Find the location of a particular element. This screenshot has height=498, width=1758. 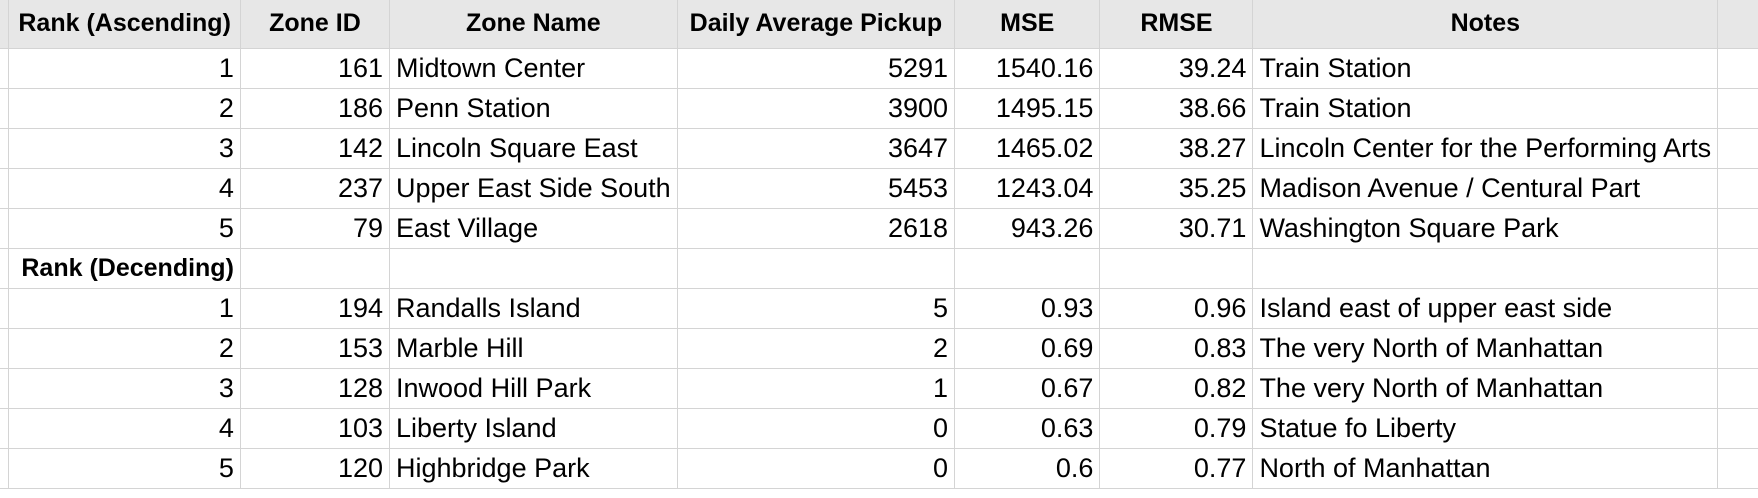

notes-cell: Madison Avenue / Centural Part is located at coordinates (1485, 188).